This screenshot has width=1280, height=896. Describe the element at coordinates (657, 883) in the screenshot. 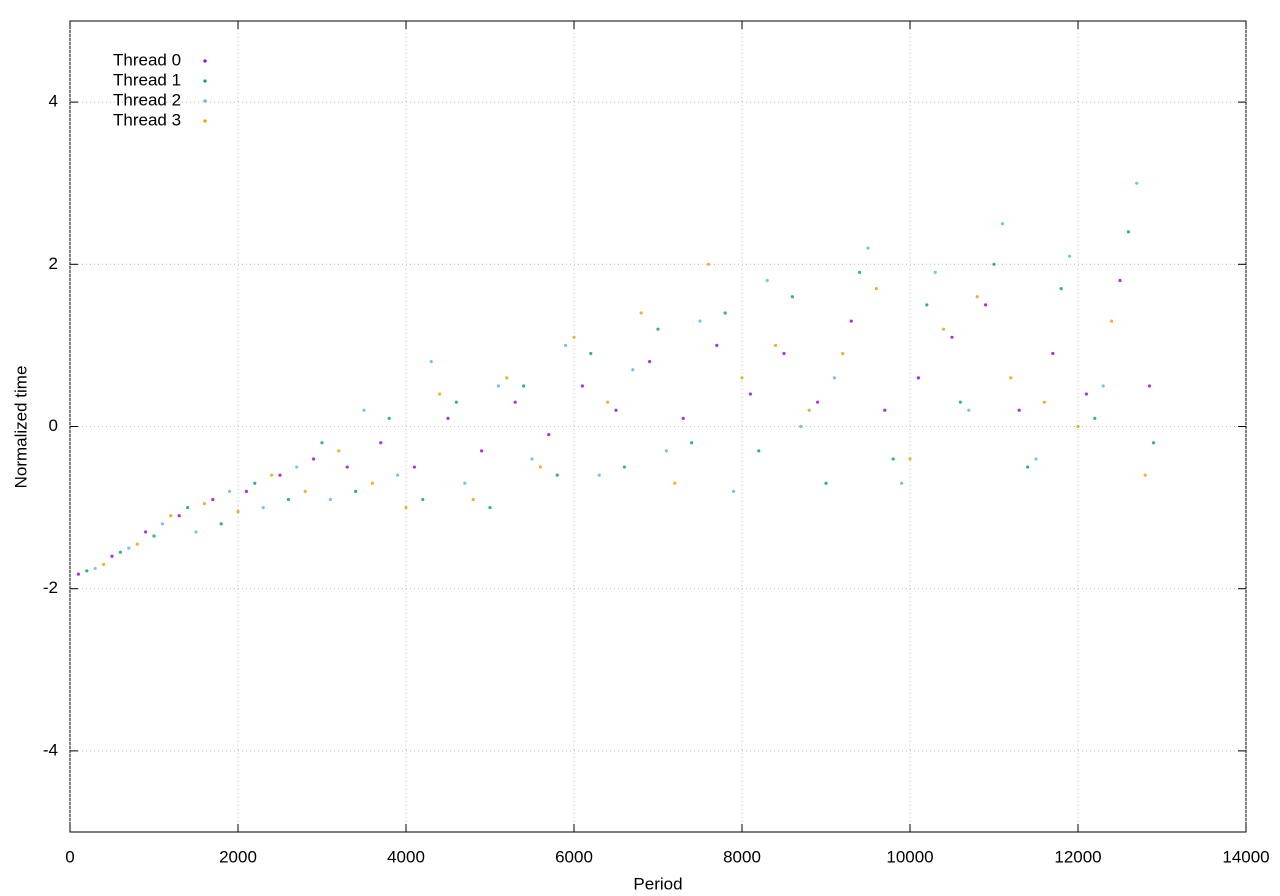

I see `x-axis-label: Period` at that location.